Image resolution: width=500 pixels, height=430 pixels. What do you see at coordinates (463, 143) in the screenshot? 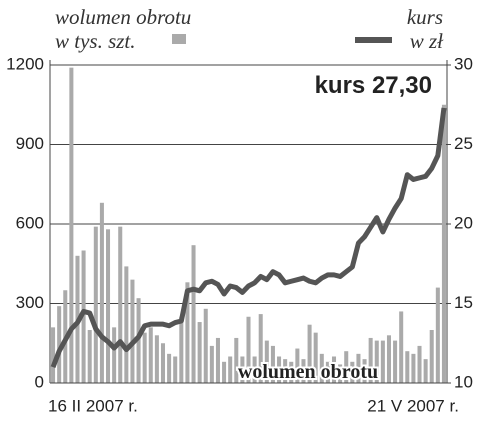
I see `y2-tick-label: 25` at bounding box center [463, 143].